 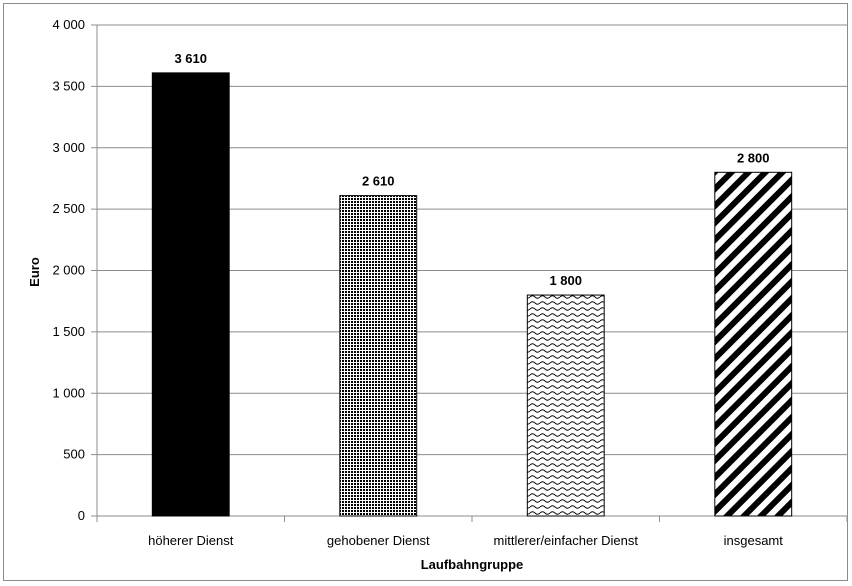 What do you see at coordinates (472, 564) in the screenshot?
I see `x-axis-title: Laufbahngruppe` at bounding box center [472, 564].